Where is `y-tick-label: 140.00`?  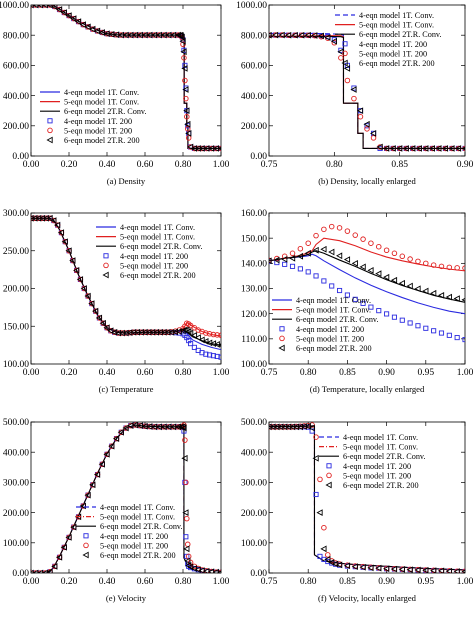
y-tick-label: 140.00 is located at coordinates (254, 265).